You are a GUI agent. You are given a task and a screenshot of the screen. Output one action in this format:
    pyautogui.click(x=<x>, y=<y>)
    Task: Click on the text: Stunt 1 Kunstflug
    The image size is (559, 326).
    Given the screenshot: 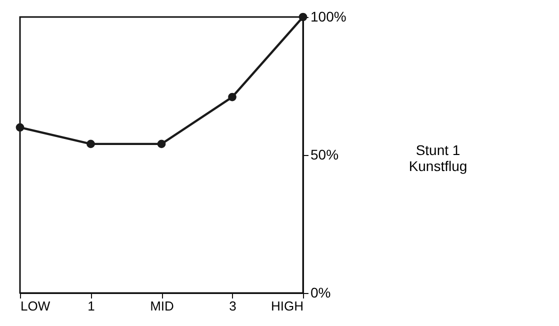 What is the action you would take?
    pyautogui.click(x=438, y=158)
    